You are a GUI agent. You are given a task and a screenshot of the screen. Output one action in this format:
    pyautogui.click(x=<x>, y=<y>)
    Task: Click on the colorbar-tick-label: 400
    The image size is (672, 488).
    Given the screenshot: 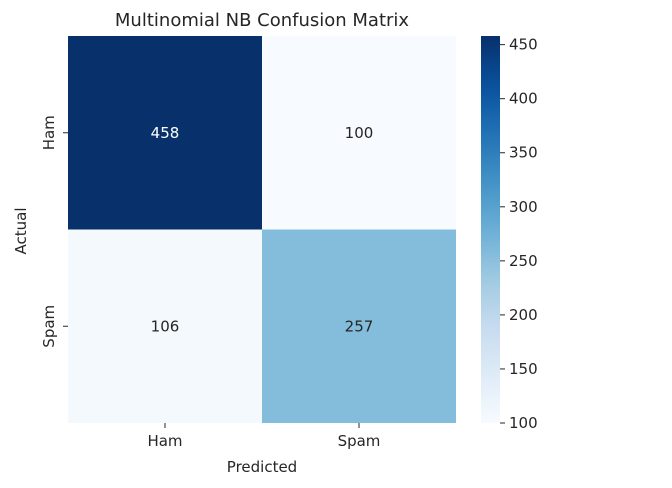 What is the action you would take?
    pyautogui.click(x=523, y=99)
    